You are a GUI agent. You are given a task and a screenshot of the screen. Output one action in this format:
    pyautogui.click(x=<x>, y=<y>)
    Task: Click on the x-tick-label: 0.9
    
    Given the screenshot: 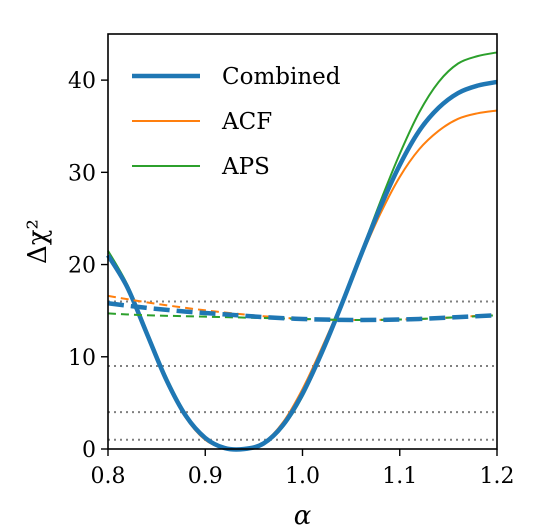 What is the action you would take?
    pyautogui.click(x=205, y=476)
    